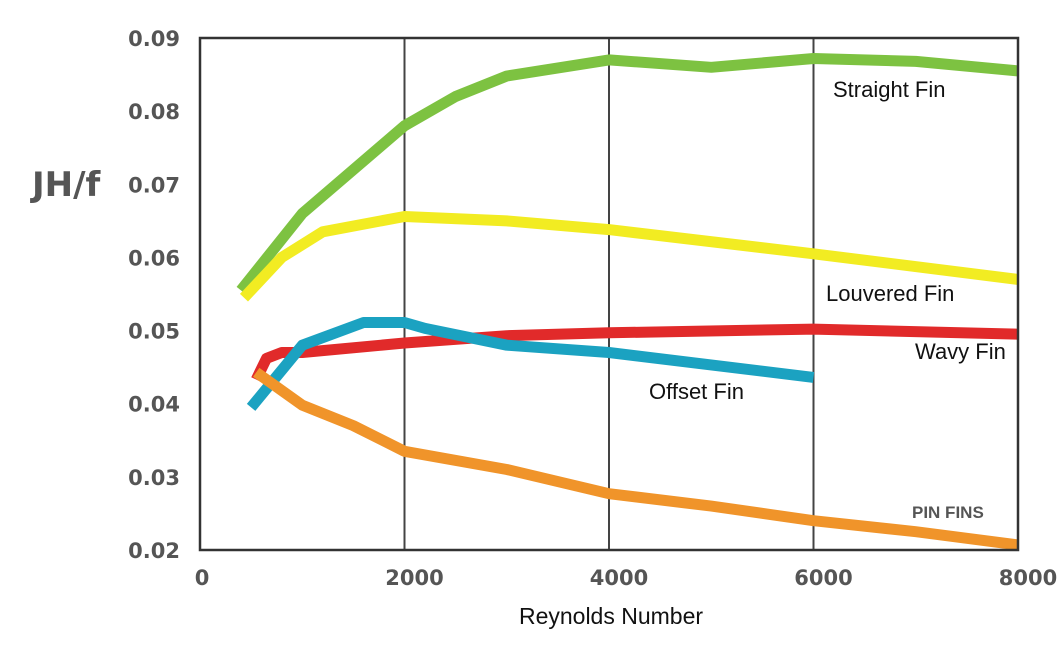  Describe the element at coordinates (823, 578) in the screenshot. I see `x-tick-label: 6000` at that location.